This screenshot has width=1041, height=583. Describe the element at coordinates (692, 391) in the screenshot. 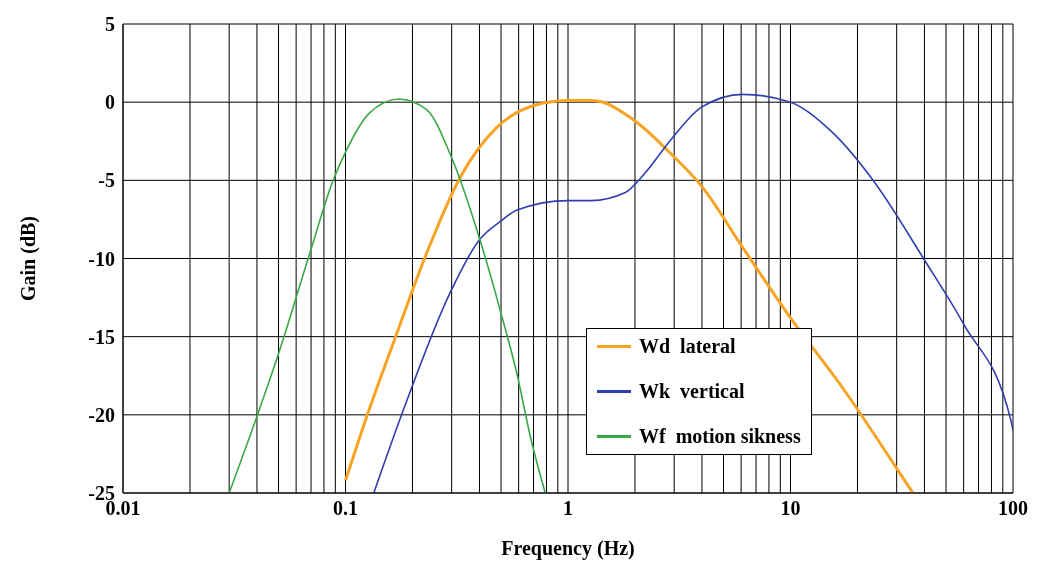

I see `legend-label: Wk vertical` at that location.